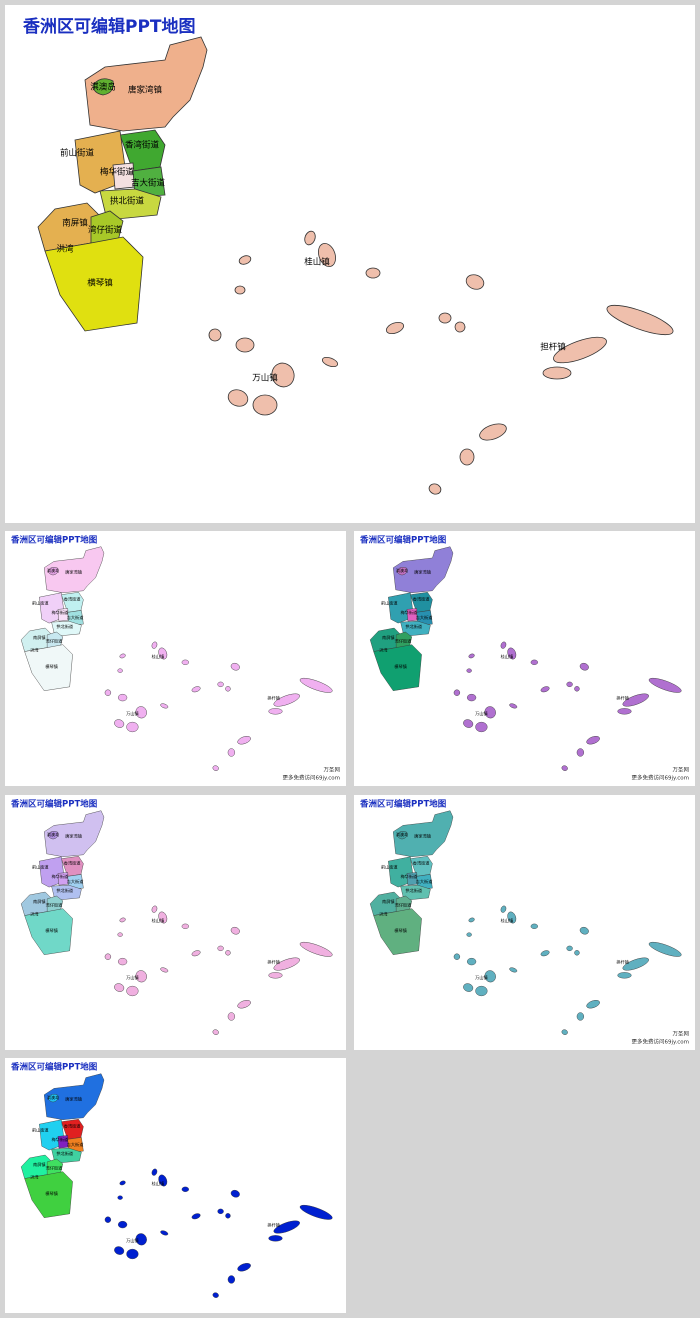  Describe the element at coordinates (75, 617) in the screenshot. I see `region-label: 吉大街道` at that location.